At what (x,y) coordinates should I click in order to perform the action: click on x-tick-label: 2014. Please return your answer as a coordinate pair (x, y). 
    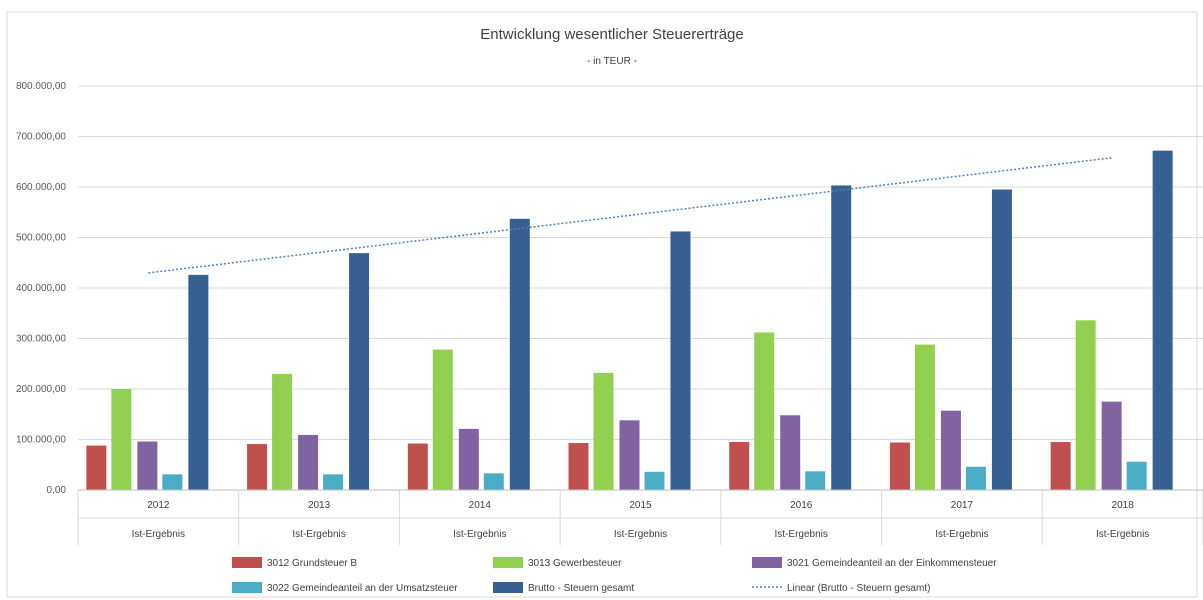
    Looking at the image, I should click on (480, 505).